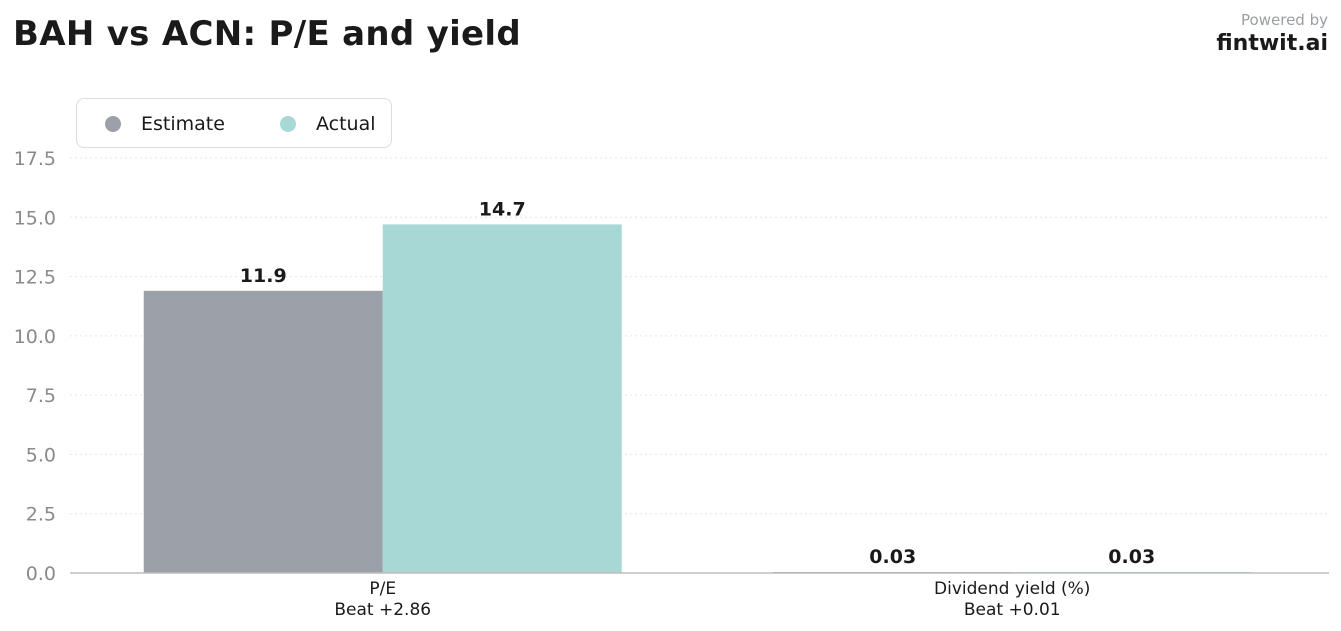 This screenshot has height=631, width=1341. I want to click on data-label: 11.9, so click(263, 276).